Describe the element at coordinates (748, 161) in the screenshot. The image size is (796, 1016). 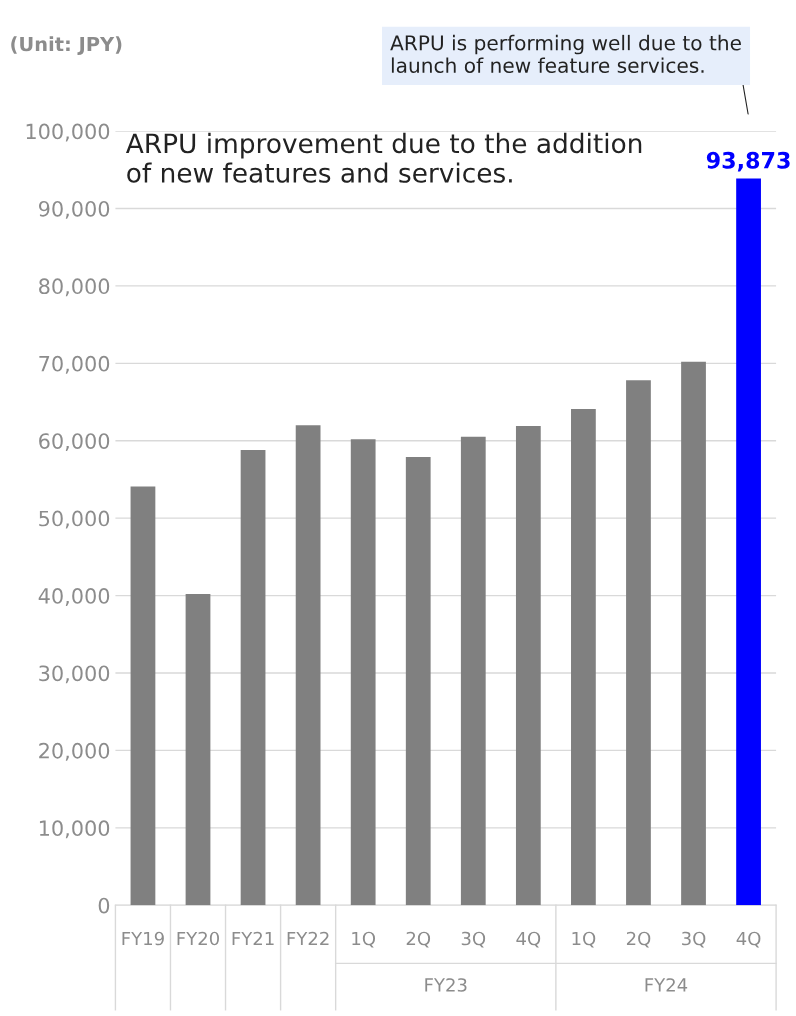
I see `data-label: 93,873` at that location.